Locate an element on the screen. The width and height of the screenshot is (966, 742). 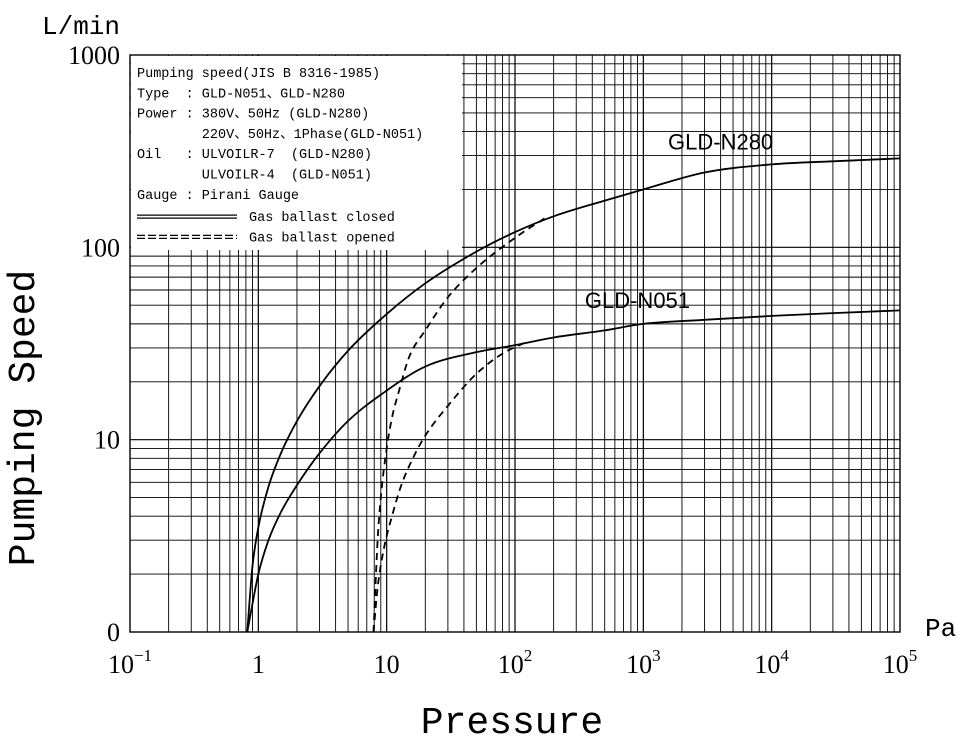
x-tick-exponent: −1 is located at coordinates (143, 655).